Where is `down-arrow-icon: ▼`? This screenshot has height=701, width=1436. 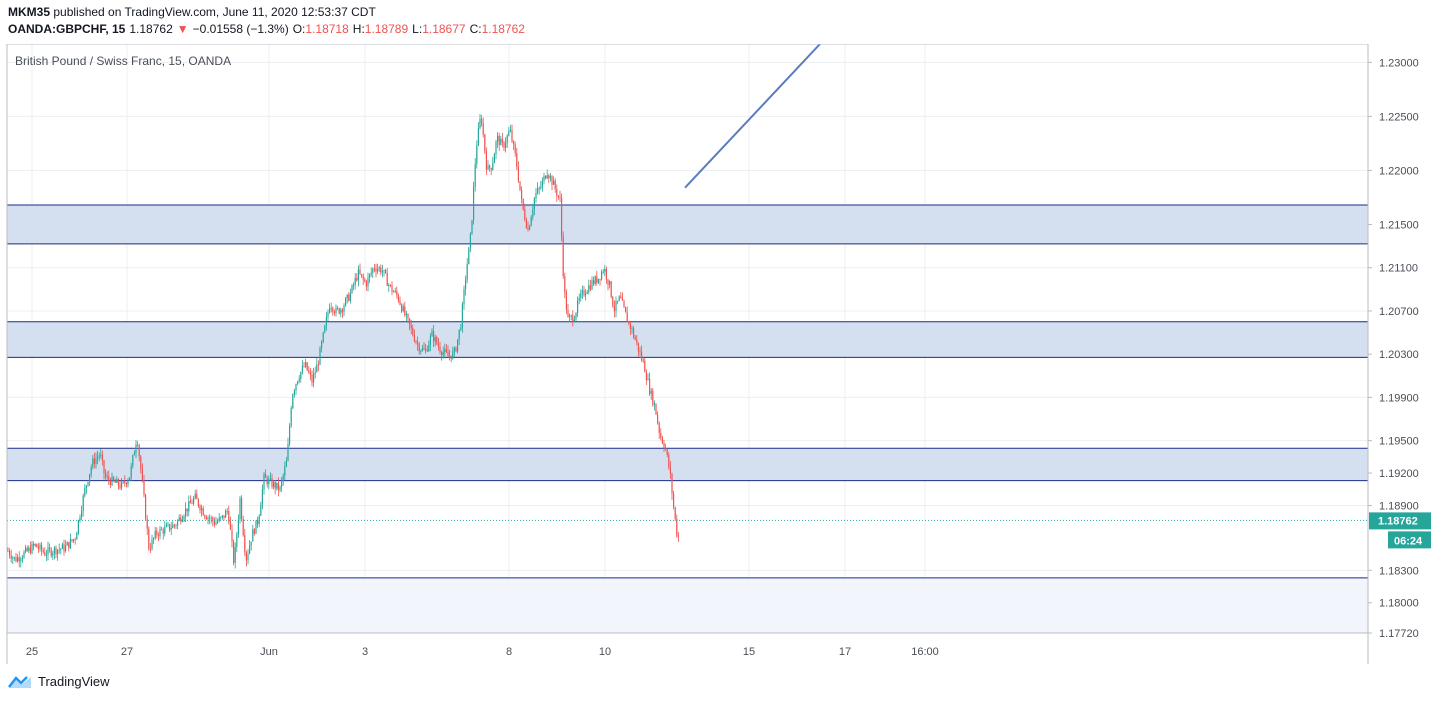
down-arrow-icon: ▼ is located at coordinates (182, 29).